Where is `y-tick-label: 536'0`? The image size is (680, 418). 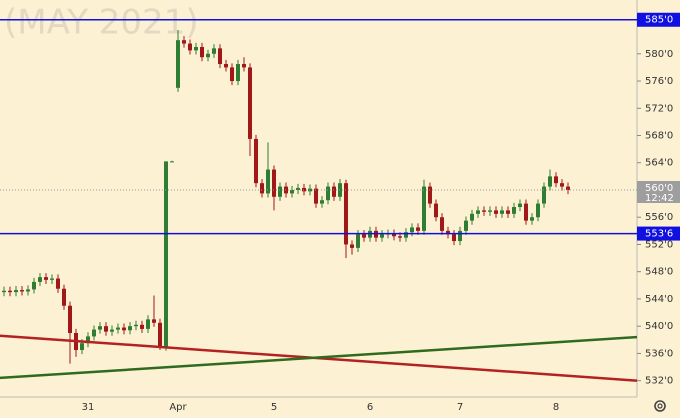
y-tick-label: 536'0 is located at coordinates (659, 353).